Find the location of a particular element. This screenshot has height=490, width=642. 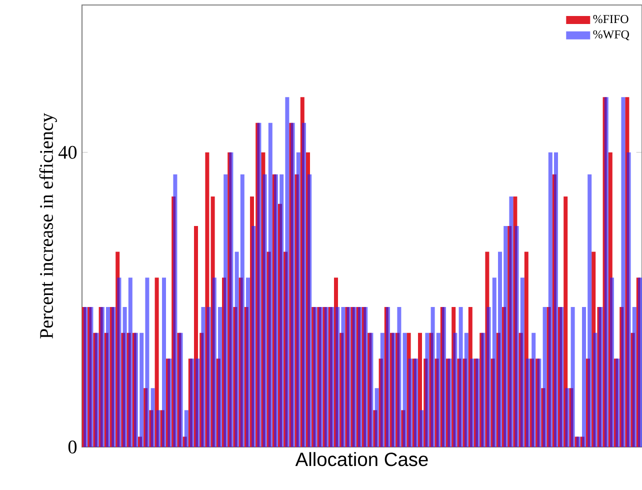

y-axis-title: Percent increase in efficiency is located at coordinates (48, 225).